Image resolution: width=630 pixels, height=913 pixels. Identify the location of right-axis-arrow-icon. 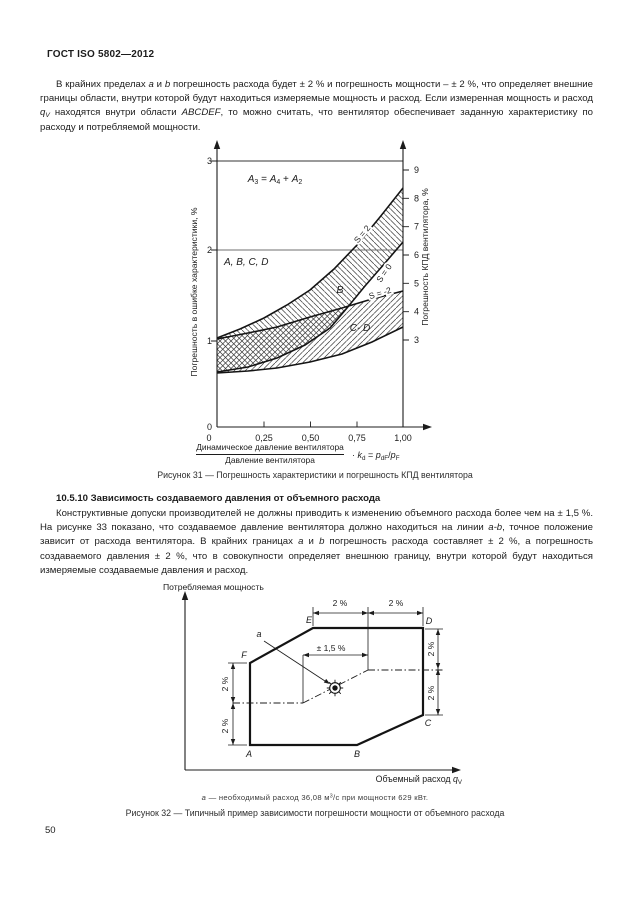
(403, 144).